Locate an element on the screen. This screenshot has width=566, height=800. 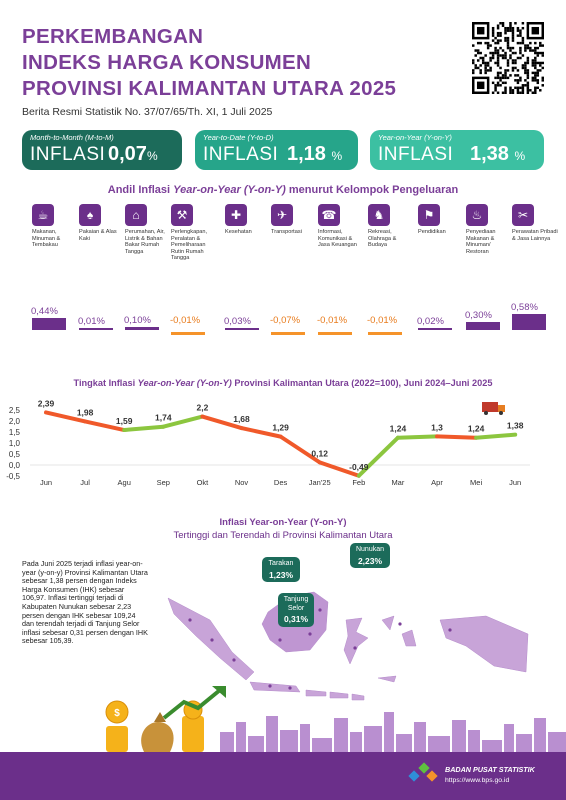
andil-bar-label: 0,01% is located at coordinates (91, 321).